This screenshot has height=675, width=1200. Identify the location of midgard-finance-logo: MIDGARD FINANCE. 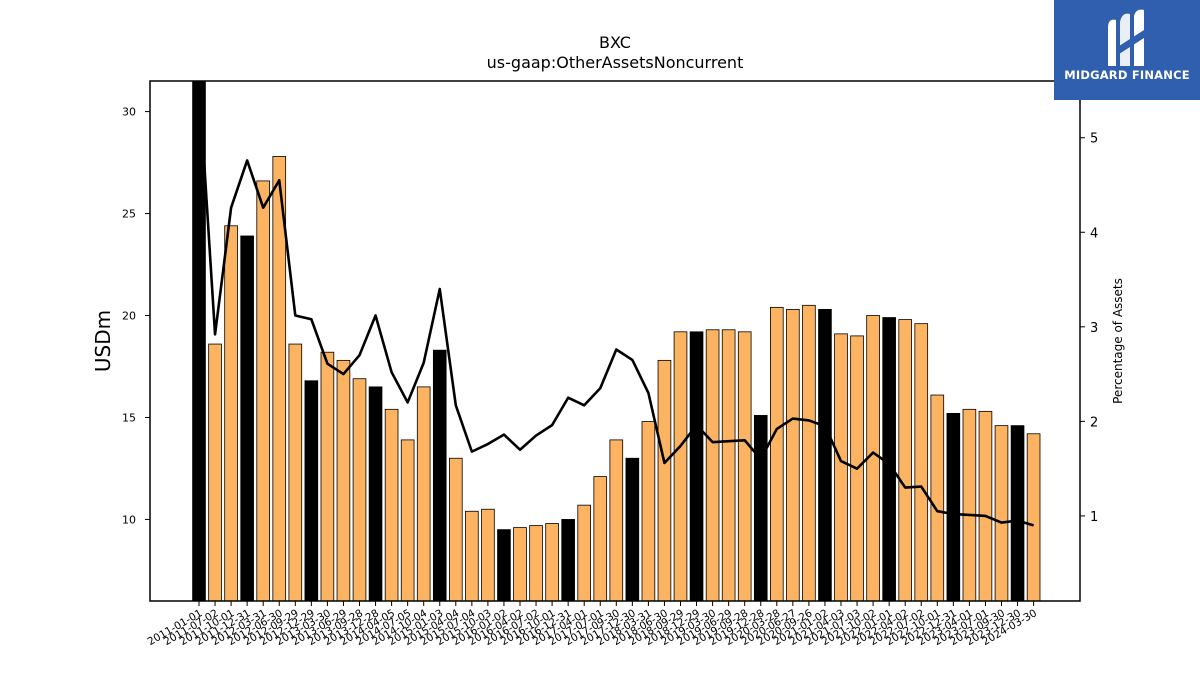
(1127, 50).